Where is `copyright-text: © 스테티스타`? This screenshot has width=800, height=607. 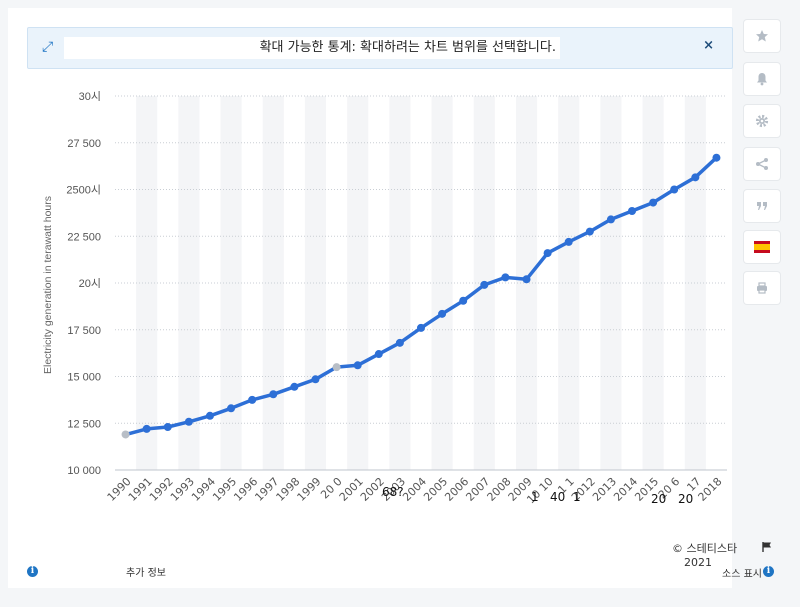
copyright-text: © 스테티스타 is located at coordinates (705, 548).